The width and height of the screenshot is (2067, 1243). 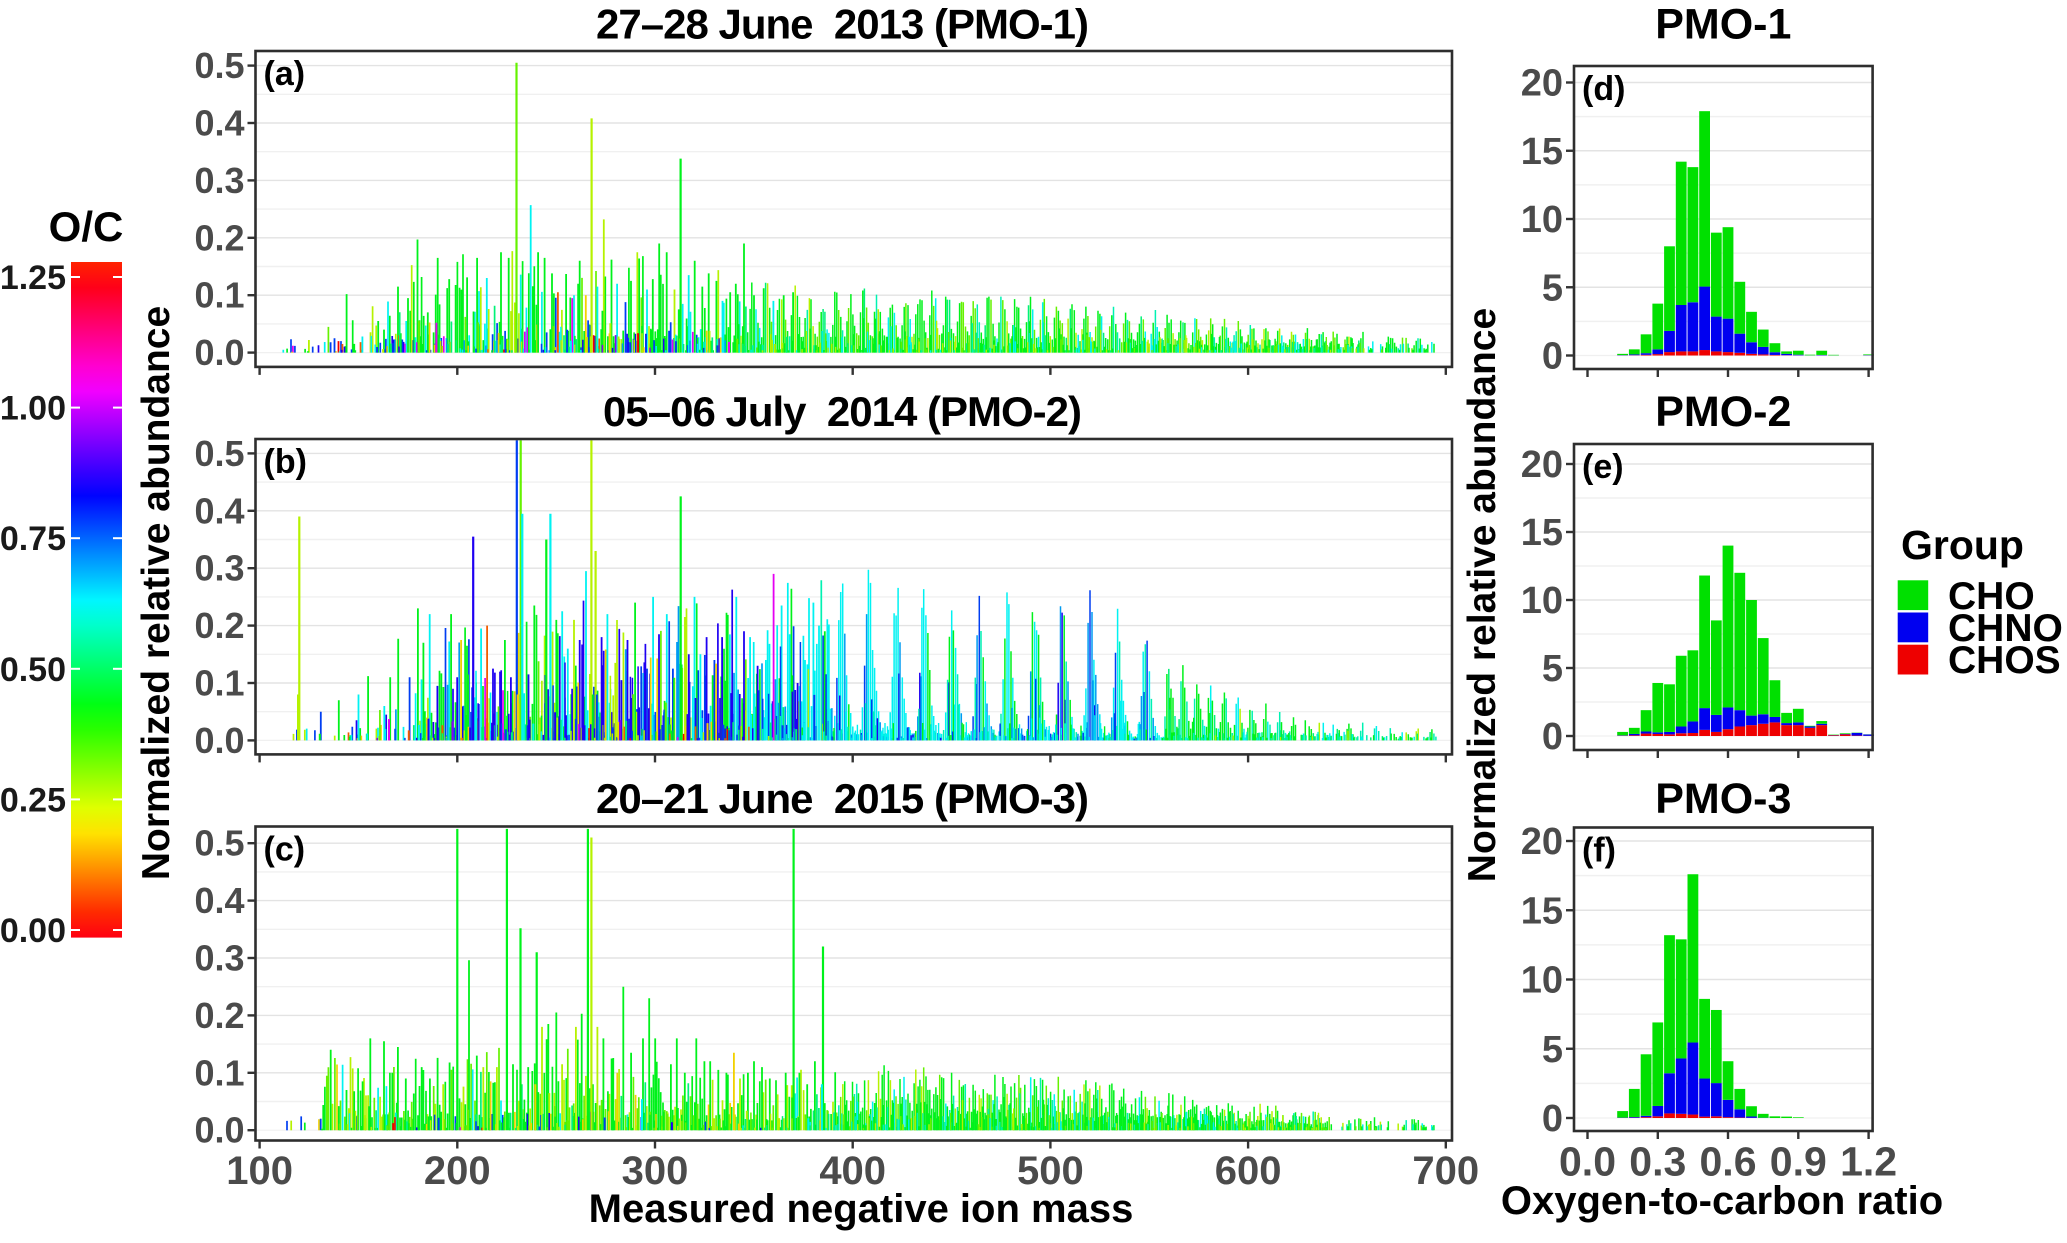 What do you see at coordinates (1603, 467) in the screenshot?
I see `svg-text: (e)` at bounding box center [1603, 467].